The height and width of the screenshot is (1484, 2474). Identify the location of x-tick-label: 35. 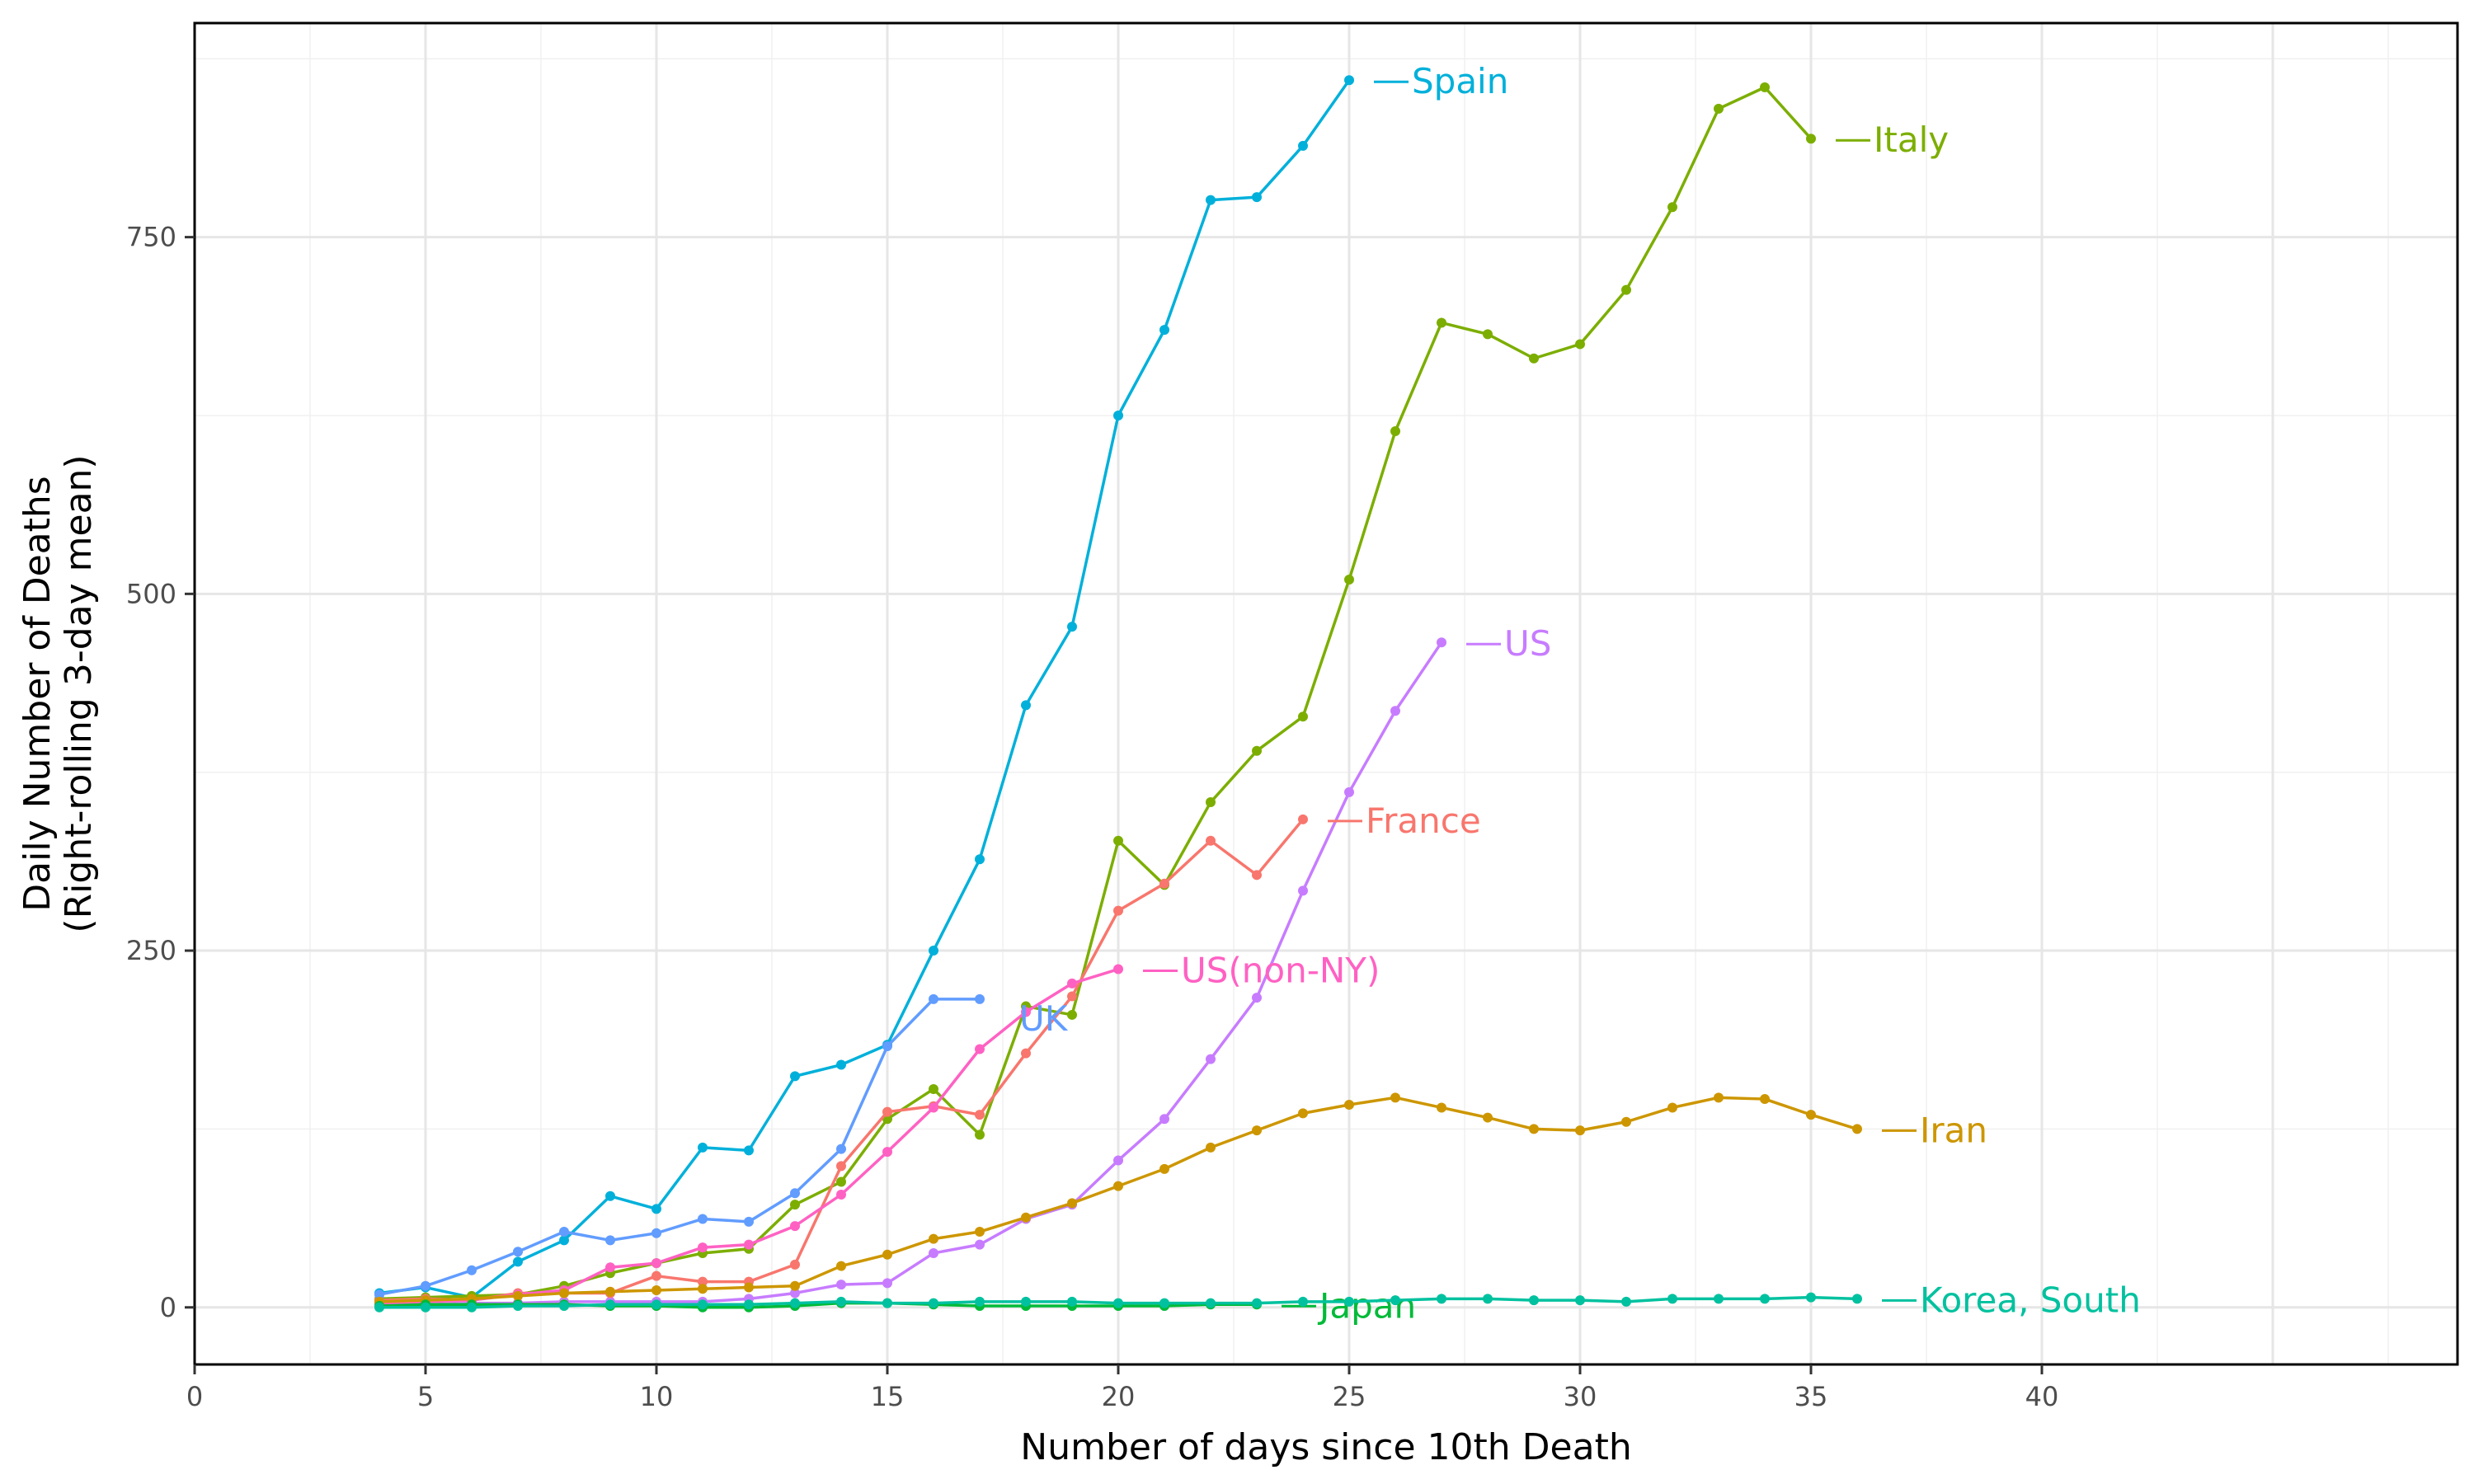
(1811, 1396).